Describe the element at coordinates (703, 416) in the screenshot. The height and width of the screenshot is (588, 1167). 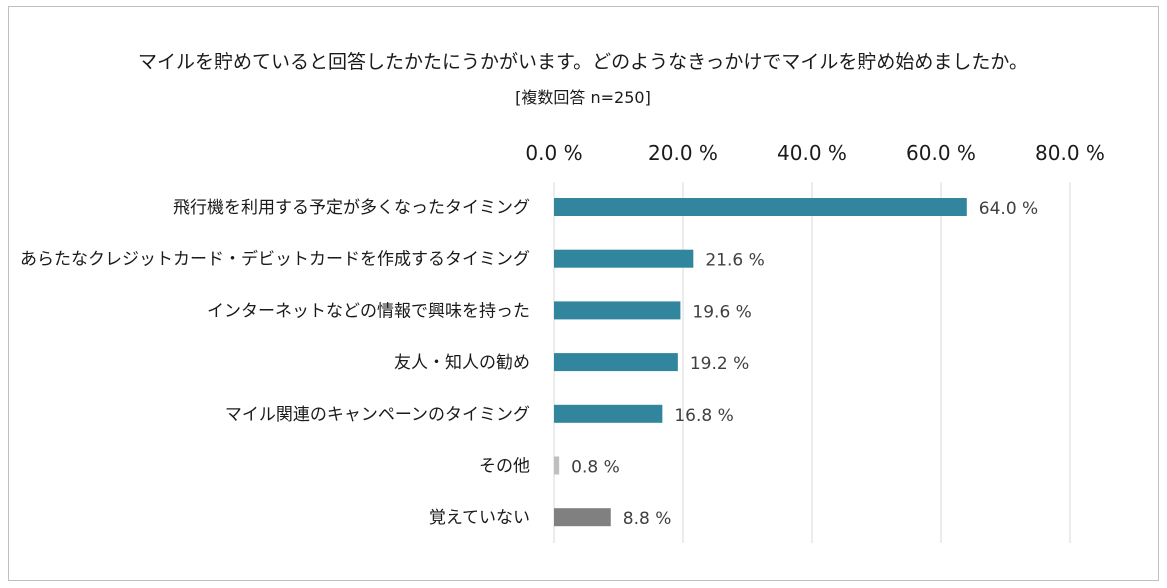
I see `value-label-4: 16.8 %` at that location.